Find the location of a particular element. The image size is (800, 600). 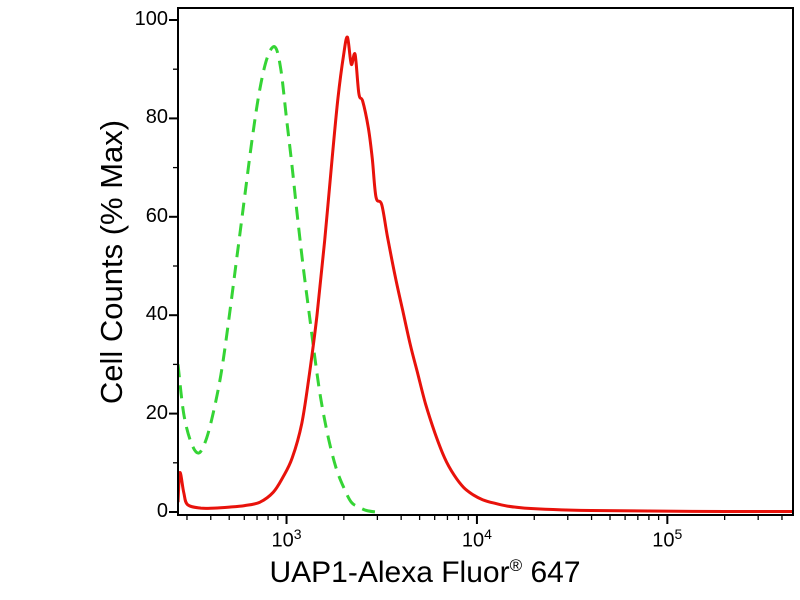

x-axis-title: UAP1-Alexa Fluor® 647 is located at coordinates (424, 573).